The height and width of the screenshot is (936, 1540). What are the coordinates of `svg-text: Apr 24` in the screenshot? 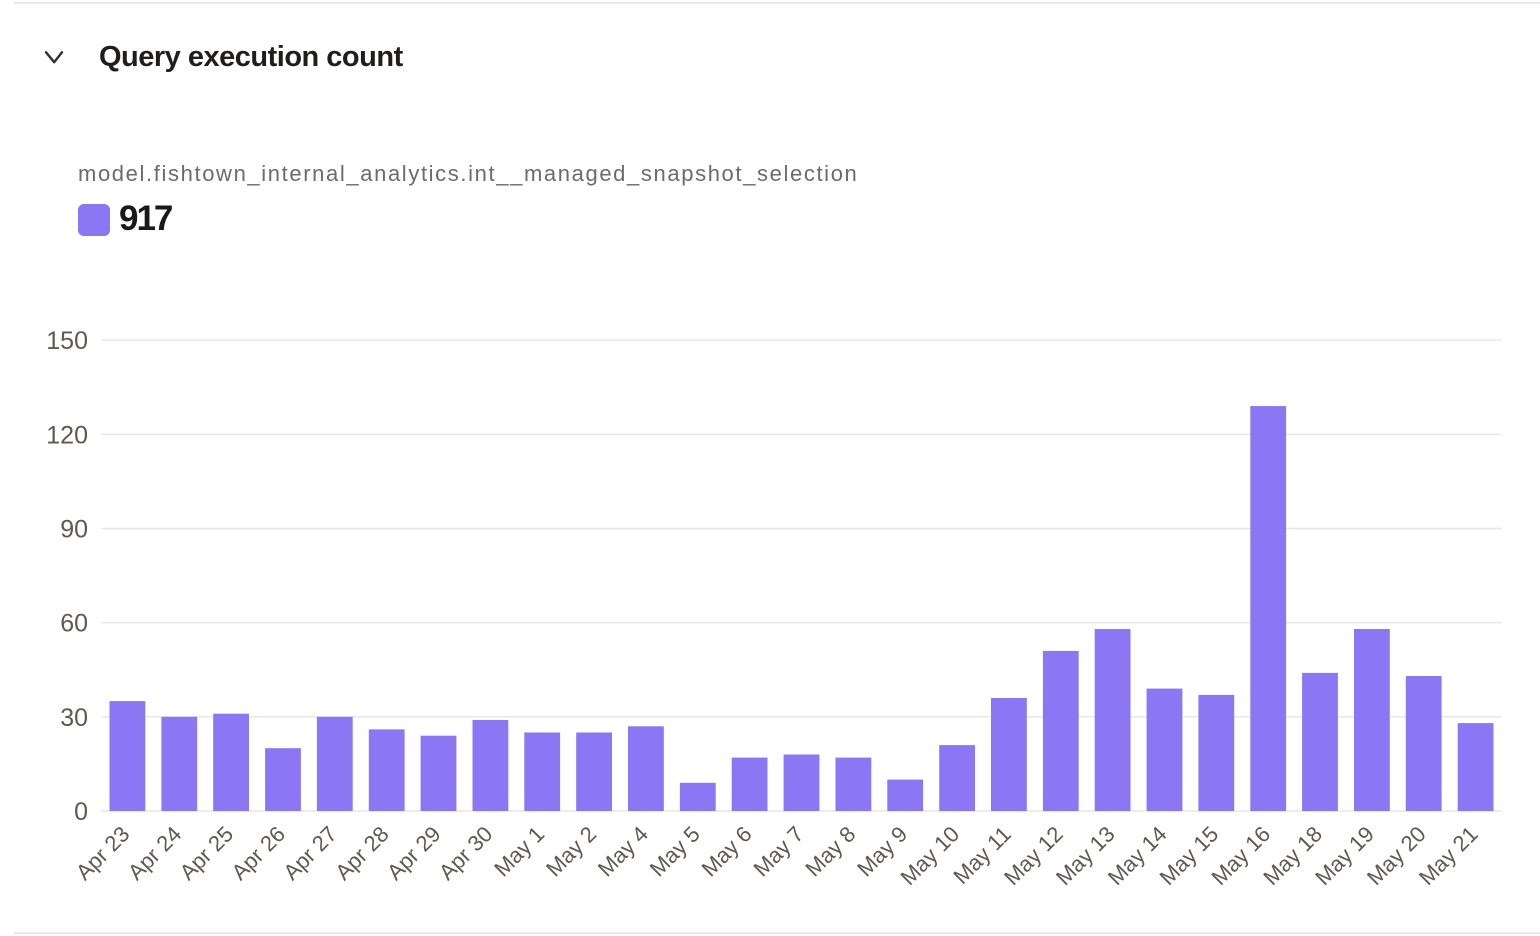 It's located at (155, 853).